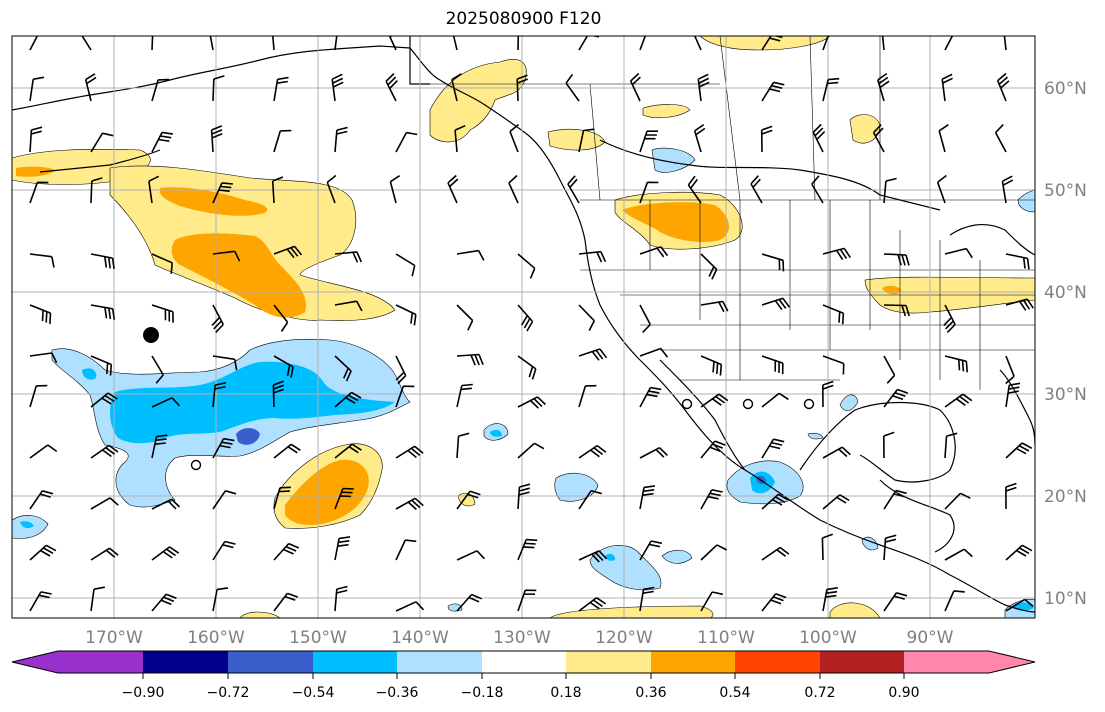 Image resolution: width=1105 pixels, height=712 pixels. What do you see at coordinates (318, 638) in the screenshot?
I see `lon-label: 150°W` at bounding box center [318, 638].